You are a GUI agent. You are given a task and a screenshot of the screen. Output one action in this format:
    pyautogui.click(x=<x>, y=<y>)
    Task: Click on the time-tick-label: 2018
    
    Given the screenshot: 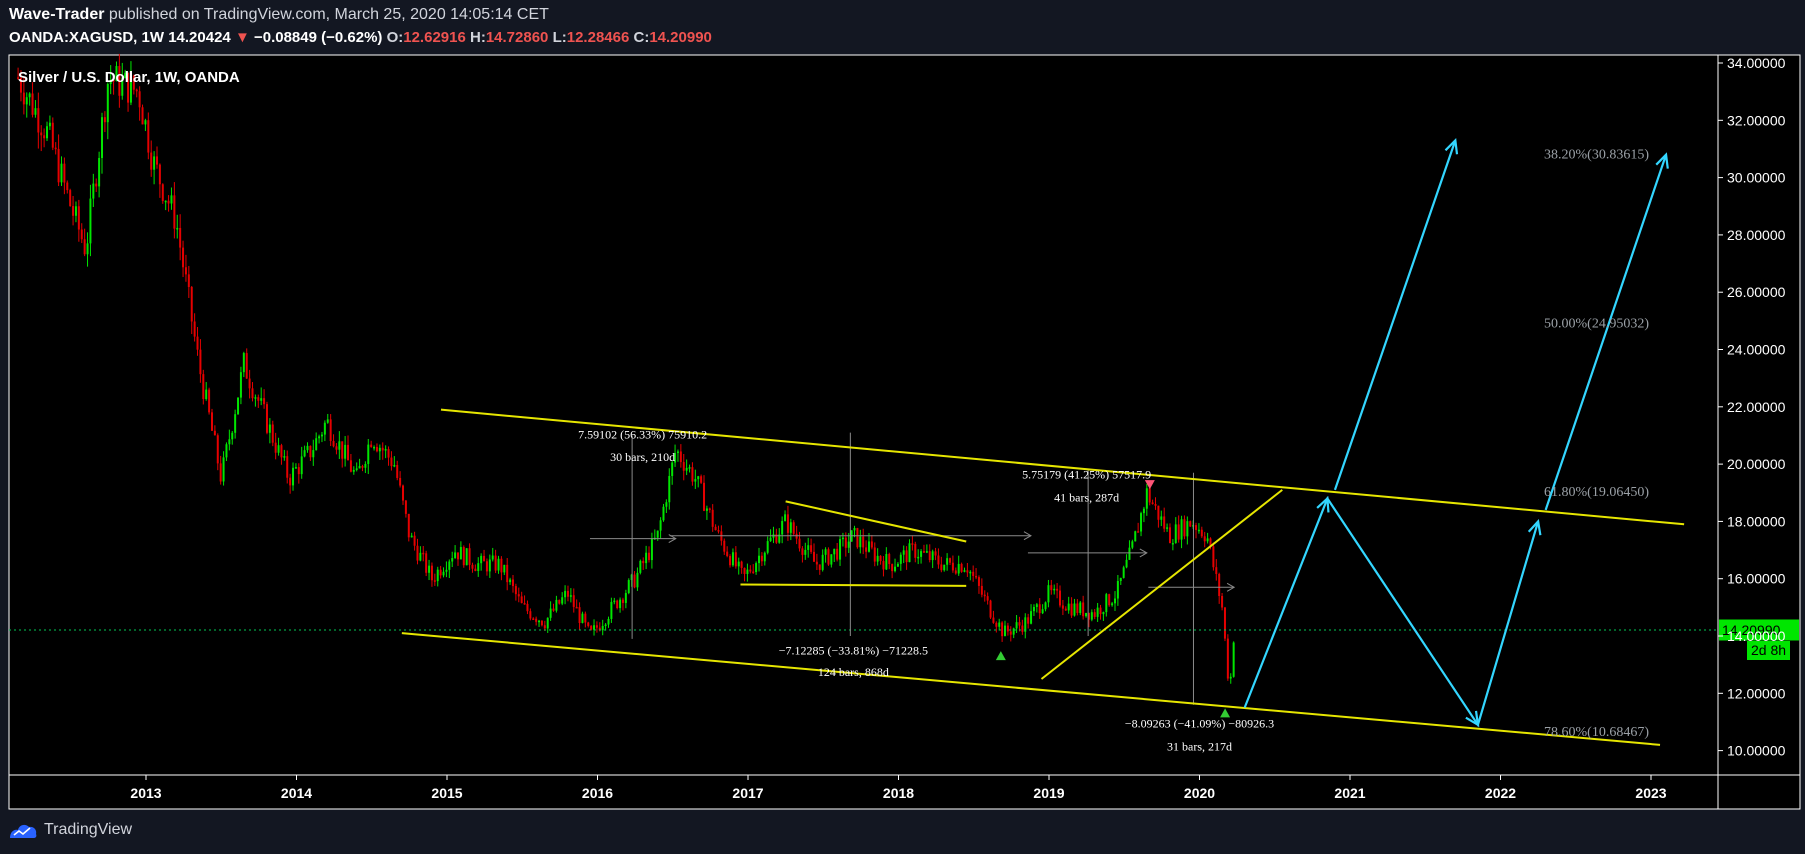 What is the action you would take?
    pyautogui.click(x=898, y=793)
    